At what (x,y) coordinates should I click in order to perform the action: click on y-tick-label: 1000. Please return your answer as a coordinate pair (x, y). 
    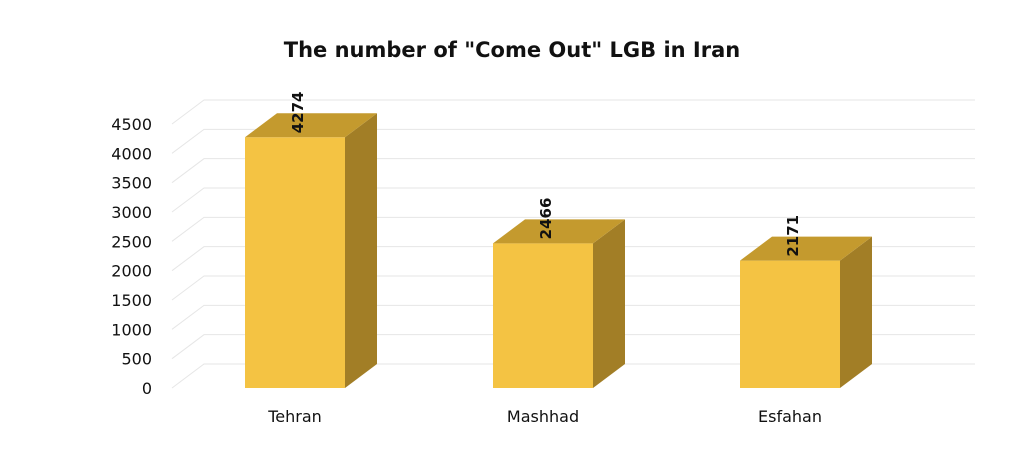
    Looking at the image, I should click on (131, 329).